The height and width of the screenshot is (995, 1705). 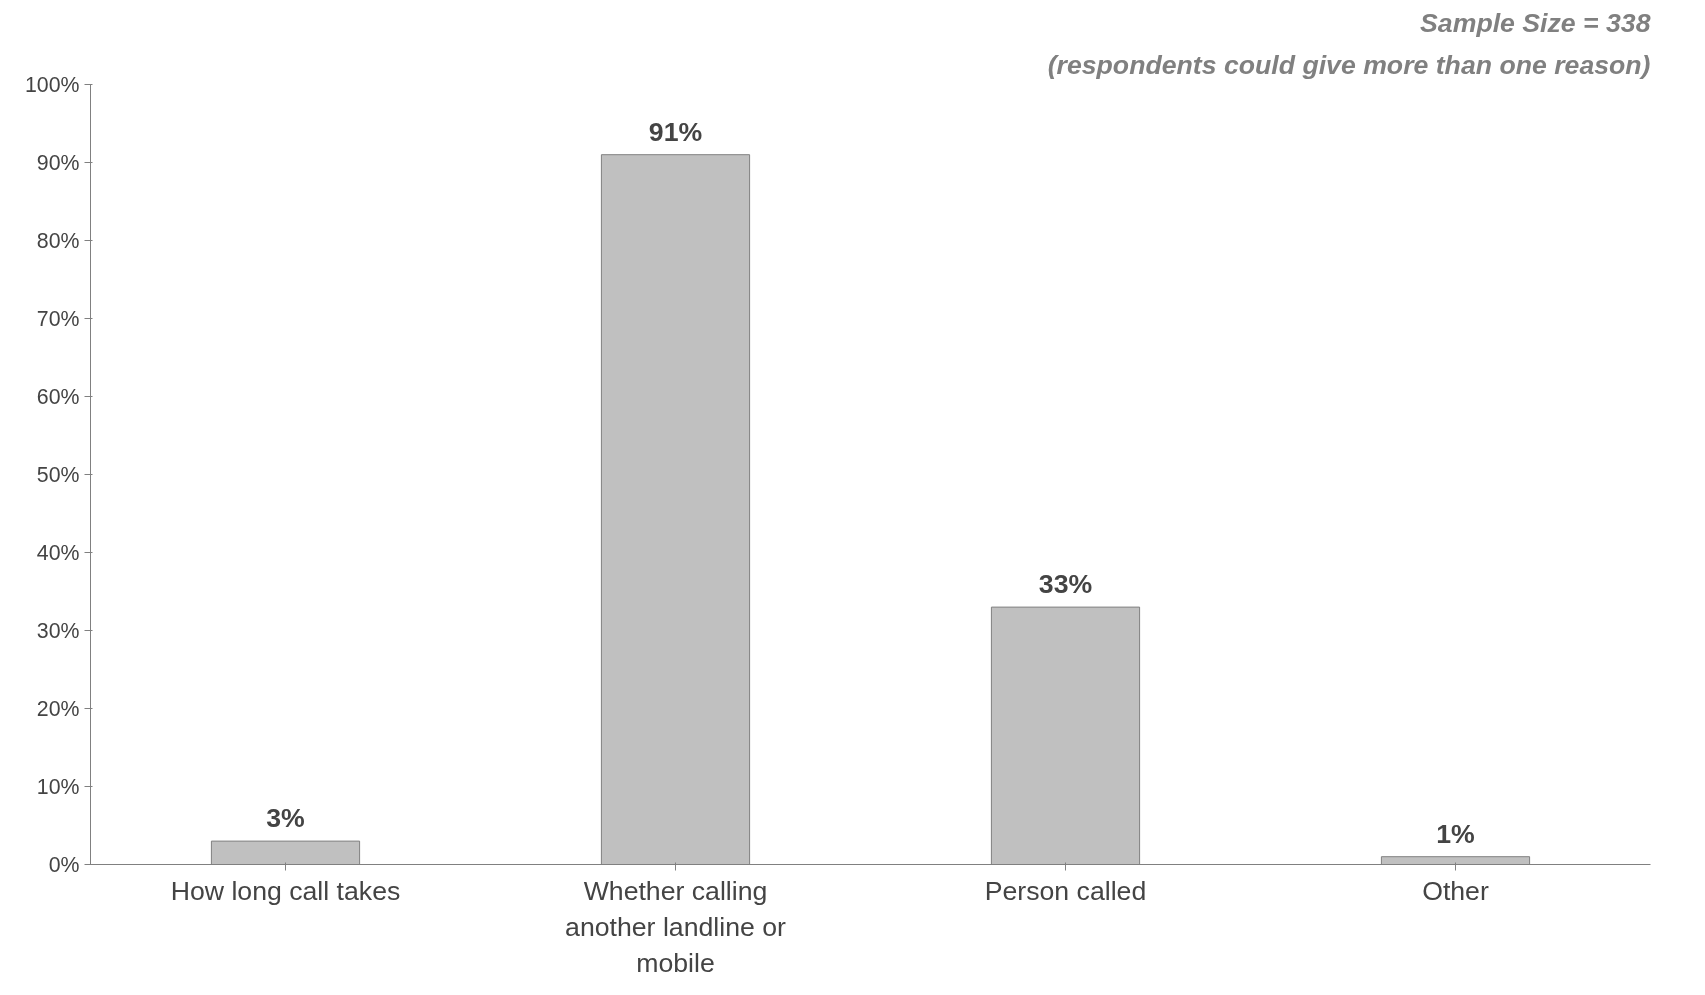 What do you see at coordinates (1455, 890) in the screenshot?
I see `x-tick-label: Other` at bounding box center [1455, 890].